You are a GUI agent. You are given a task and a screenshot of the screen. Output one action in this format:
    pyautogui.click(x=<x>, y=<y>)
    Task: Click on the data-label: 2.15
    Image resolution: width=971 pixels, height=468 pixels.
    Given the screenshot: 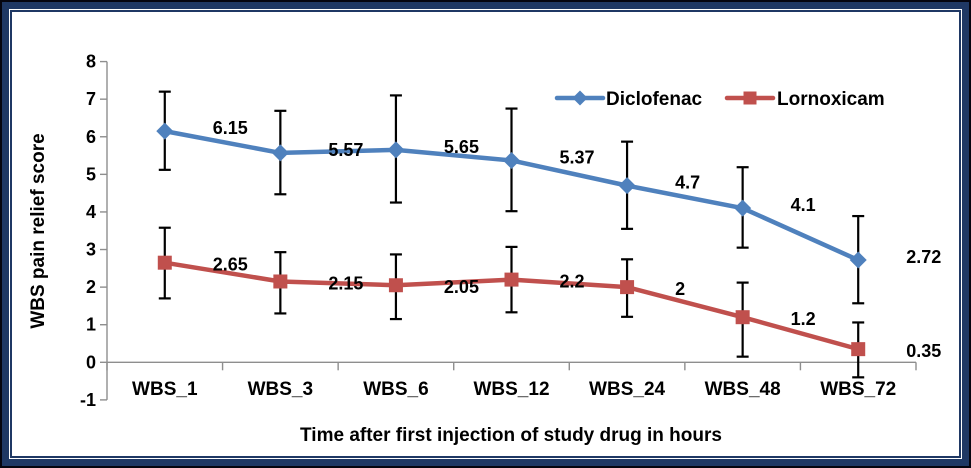 What is the action you would take?
    pyautogui.click(x=345, y=283)
    